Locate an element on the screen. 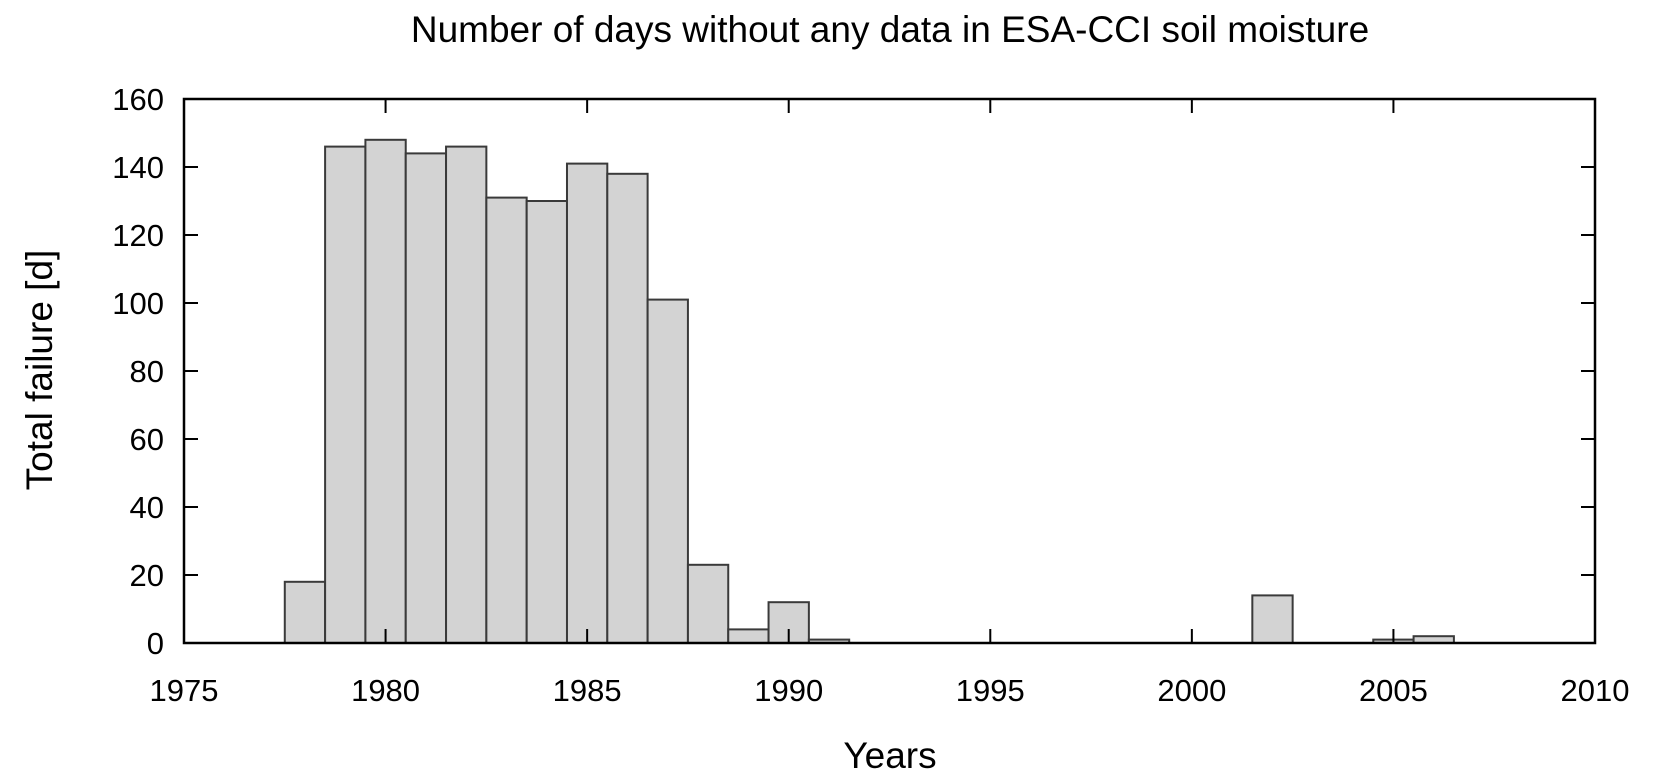 Image resolution: width=1655 pixels, height=778 pixels. bar-1980 is located at coordinates (385, 391).